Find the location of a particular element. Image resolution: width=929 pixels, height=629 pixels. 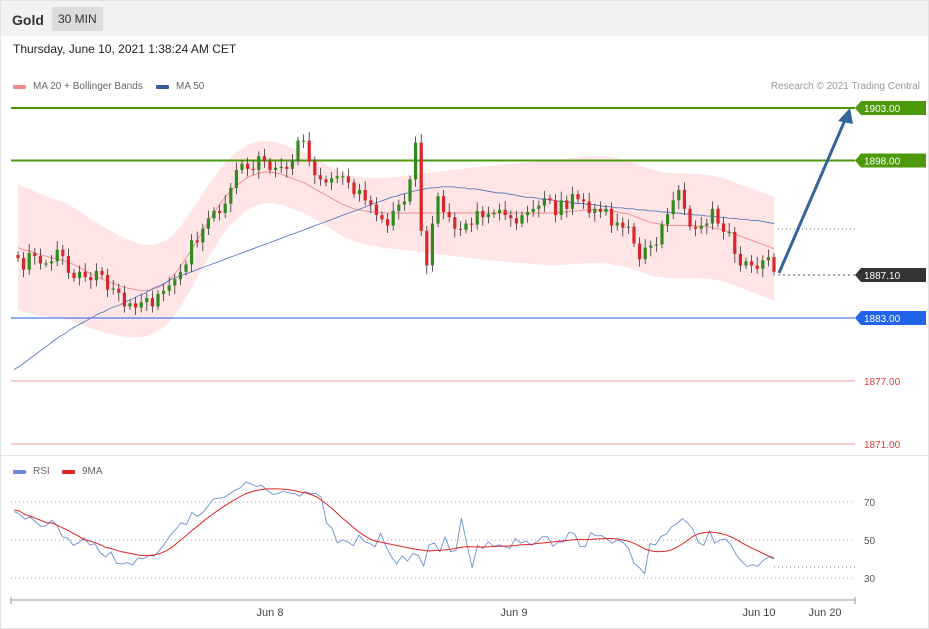

price-label: 1877.00 is located at coordinates (882, 382).